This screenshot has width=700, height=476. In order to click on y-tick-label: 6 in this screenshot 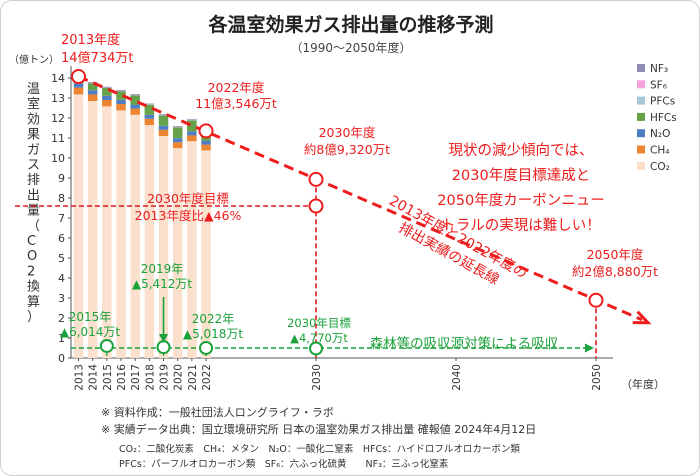, I will do `click(61, 238)`.